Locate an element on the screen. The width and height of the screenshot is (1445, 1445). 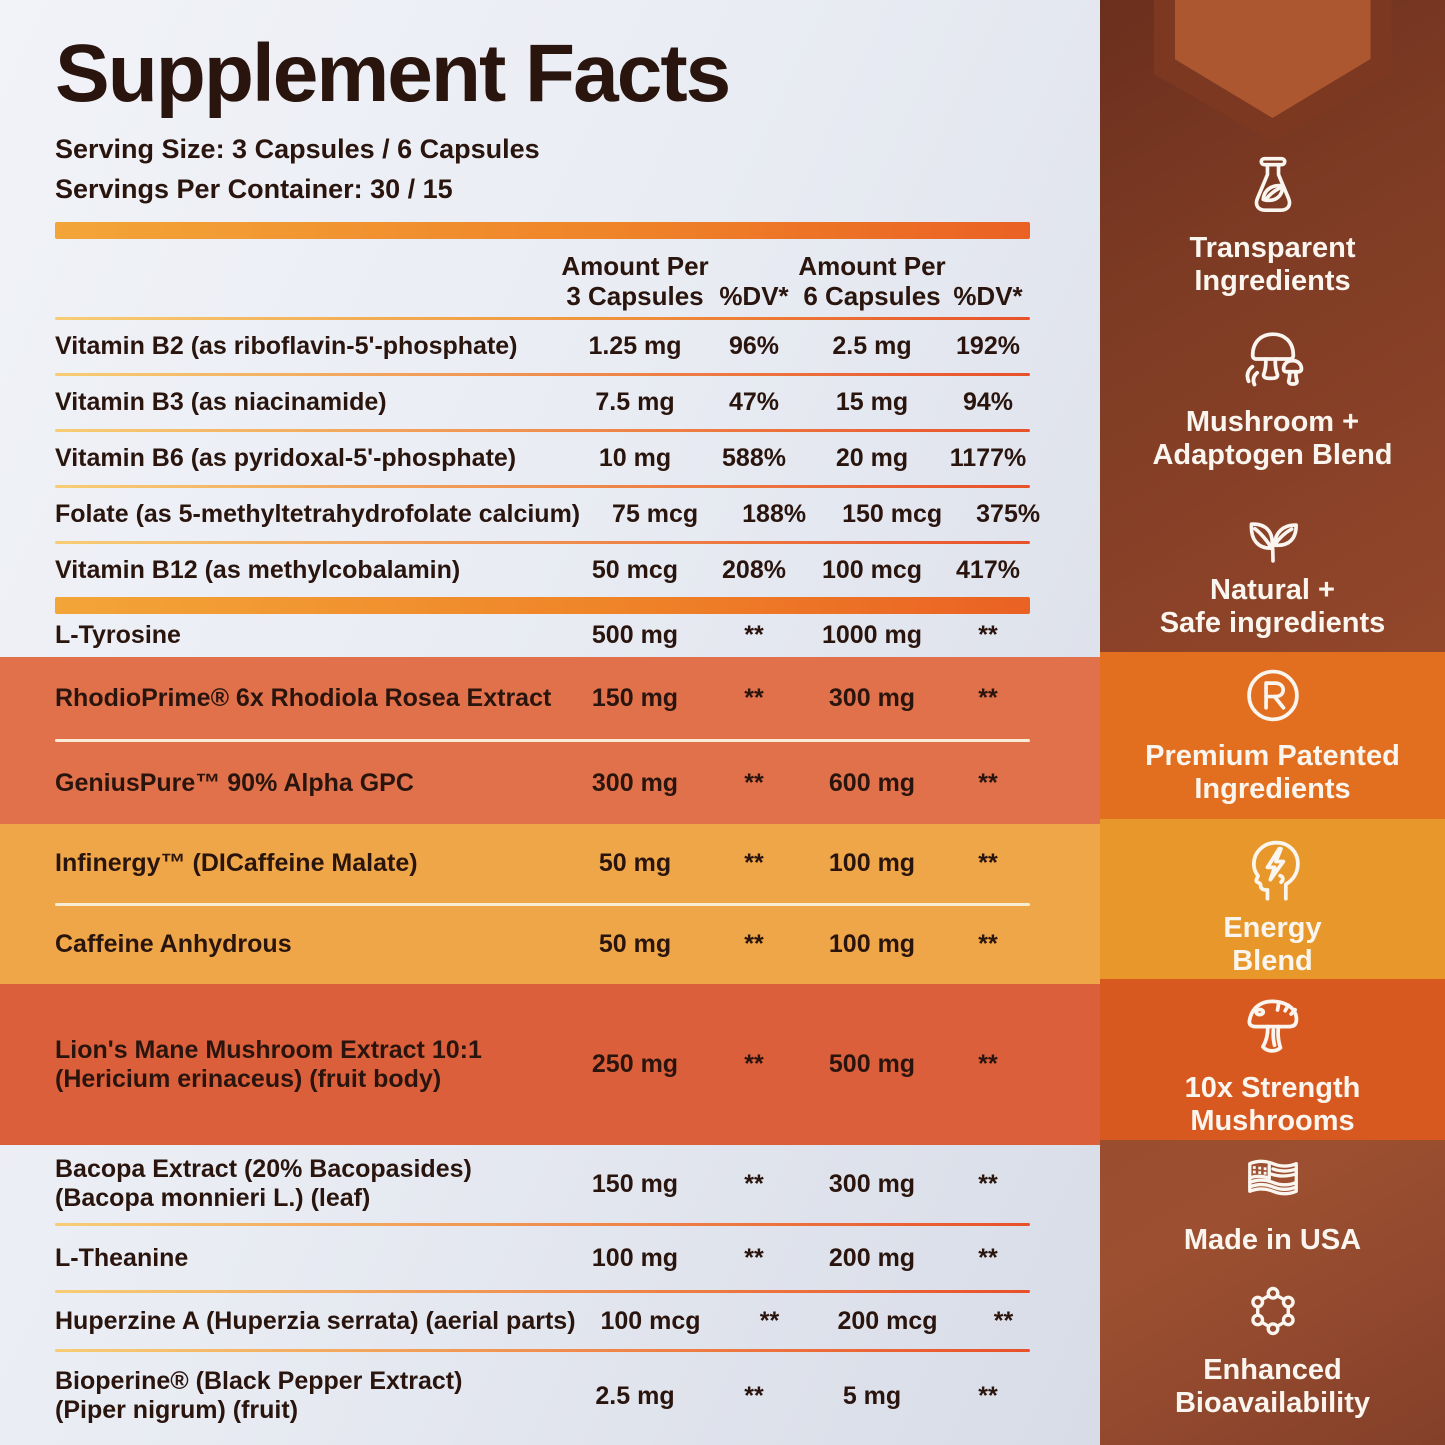
sidebar-band-deep is located at coordinates (1272, 1059).